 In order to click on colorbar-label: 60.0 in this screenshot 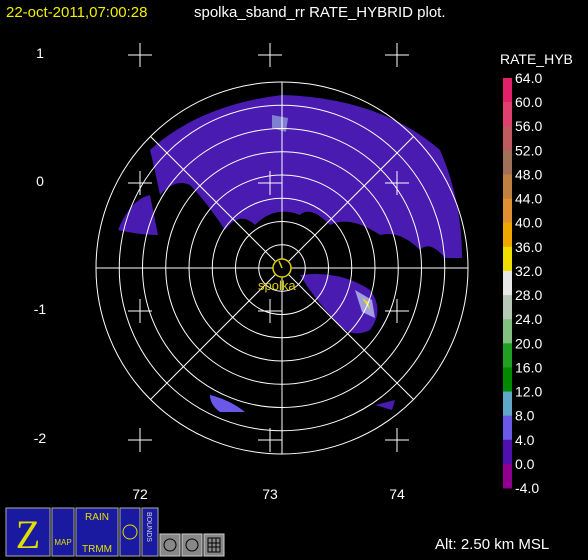, I will do `click(528, 102)`.